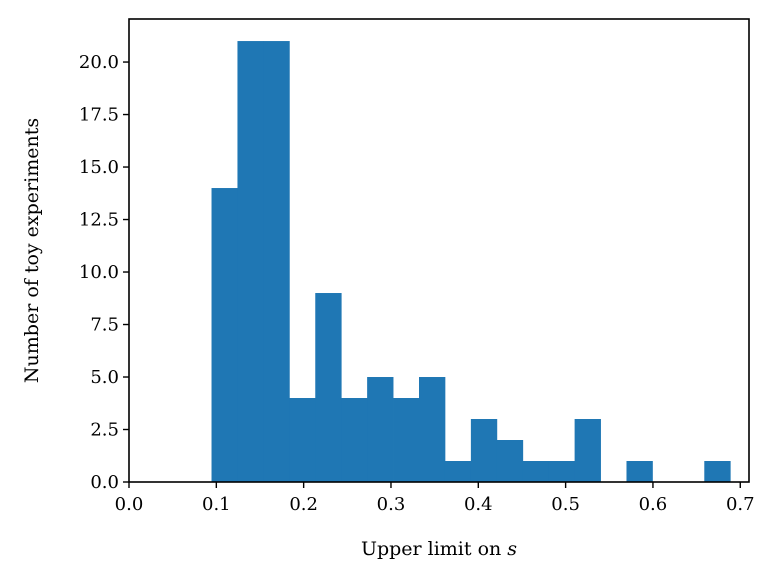  Describe the element at coordinates (740, 504) in the screenshot. I see `x-tick-label: 0.7` at that location.